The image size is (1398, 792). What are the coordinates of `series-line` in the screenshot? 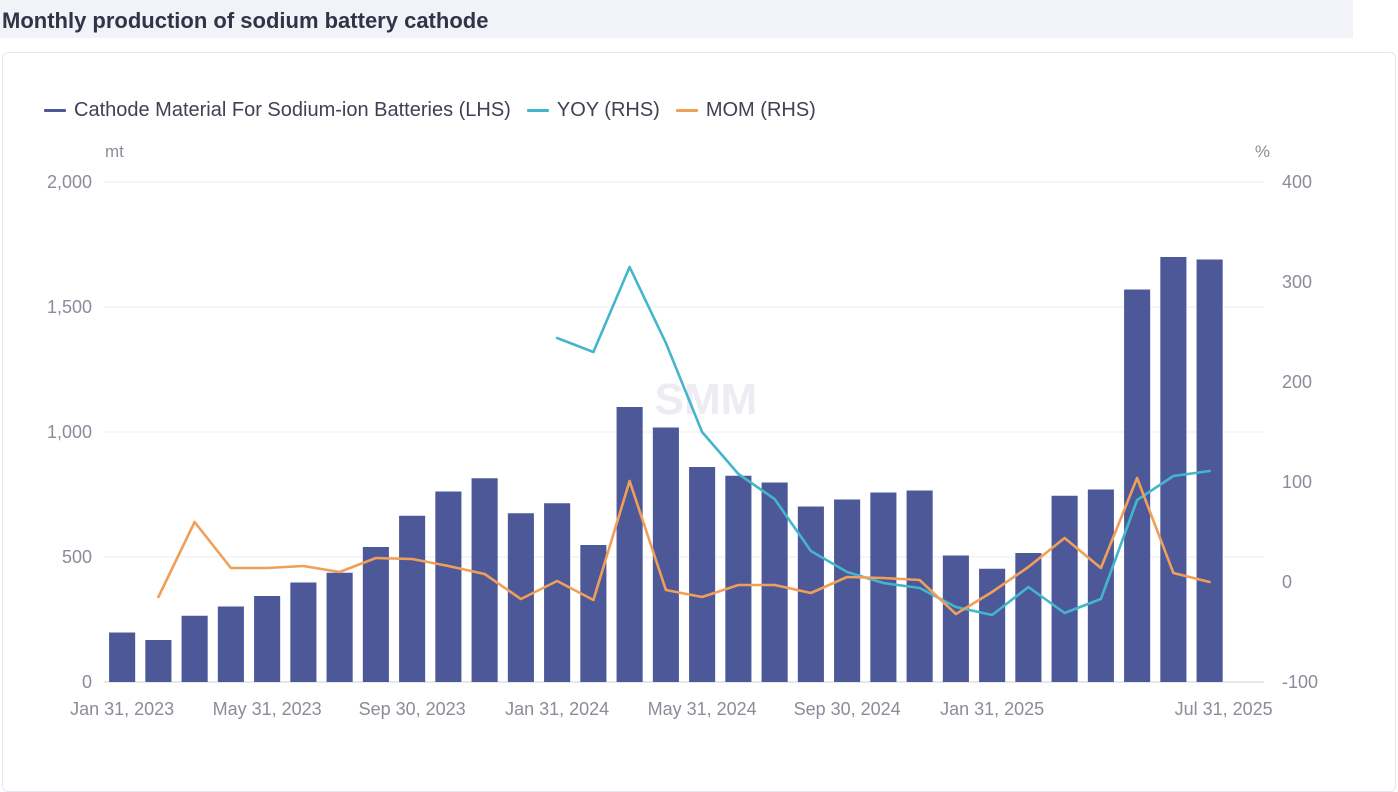 It's located at (684, 546).